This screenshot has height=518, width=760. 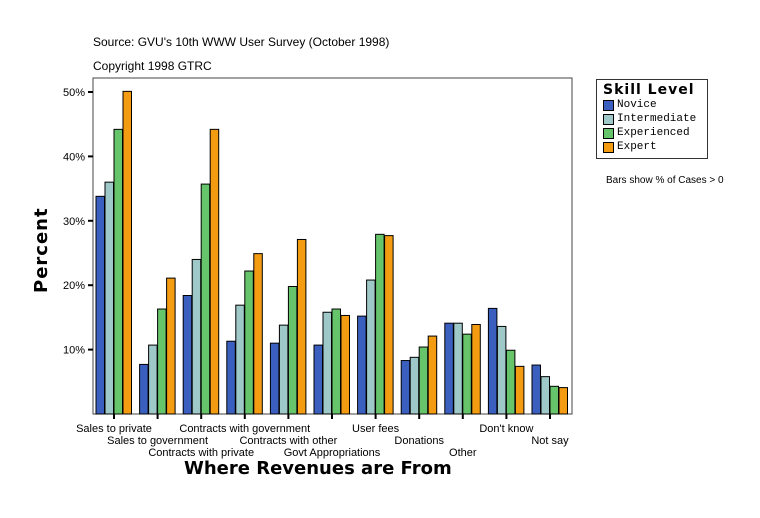 I want to click on legend-label: Experienced, so click(x=653, y=133).